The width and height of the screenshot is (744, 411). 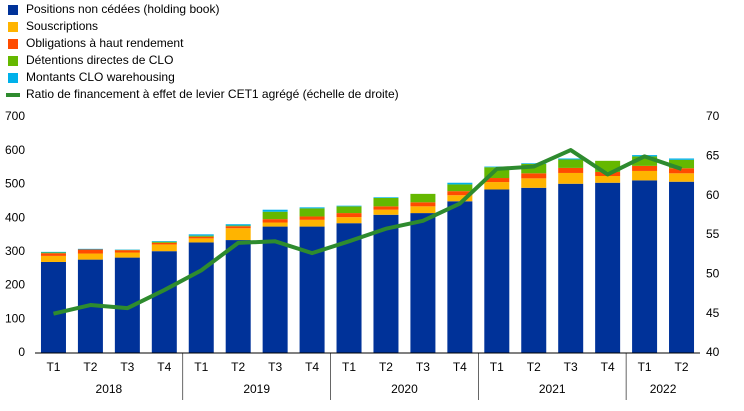 I want to click on y-tick-label: 300, so click(x=15, y=251).